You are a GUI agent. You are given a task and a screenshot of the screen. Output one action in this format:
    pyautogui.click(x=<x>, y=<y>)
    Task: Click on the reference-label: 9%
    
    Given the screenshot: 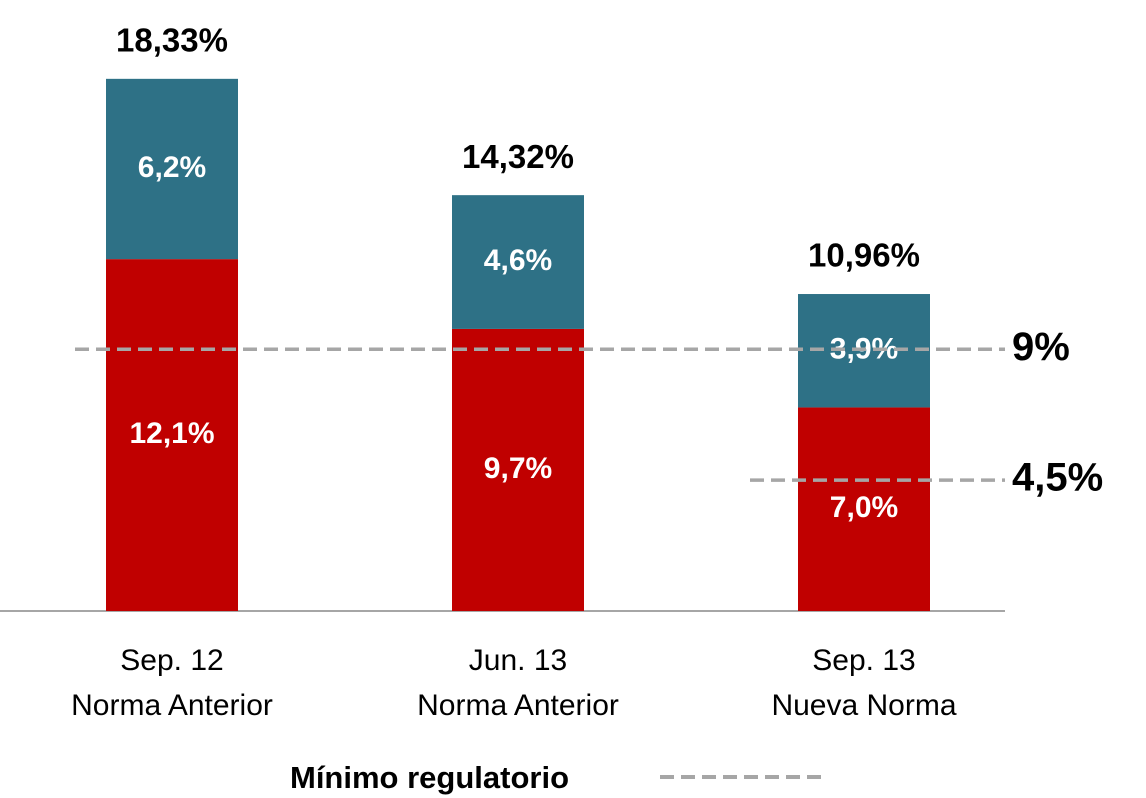 What is the action you would take?
    pyautogui.click(x=1041, y=347)
    